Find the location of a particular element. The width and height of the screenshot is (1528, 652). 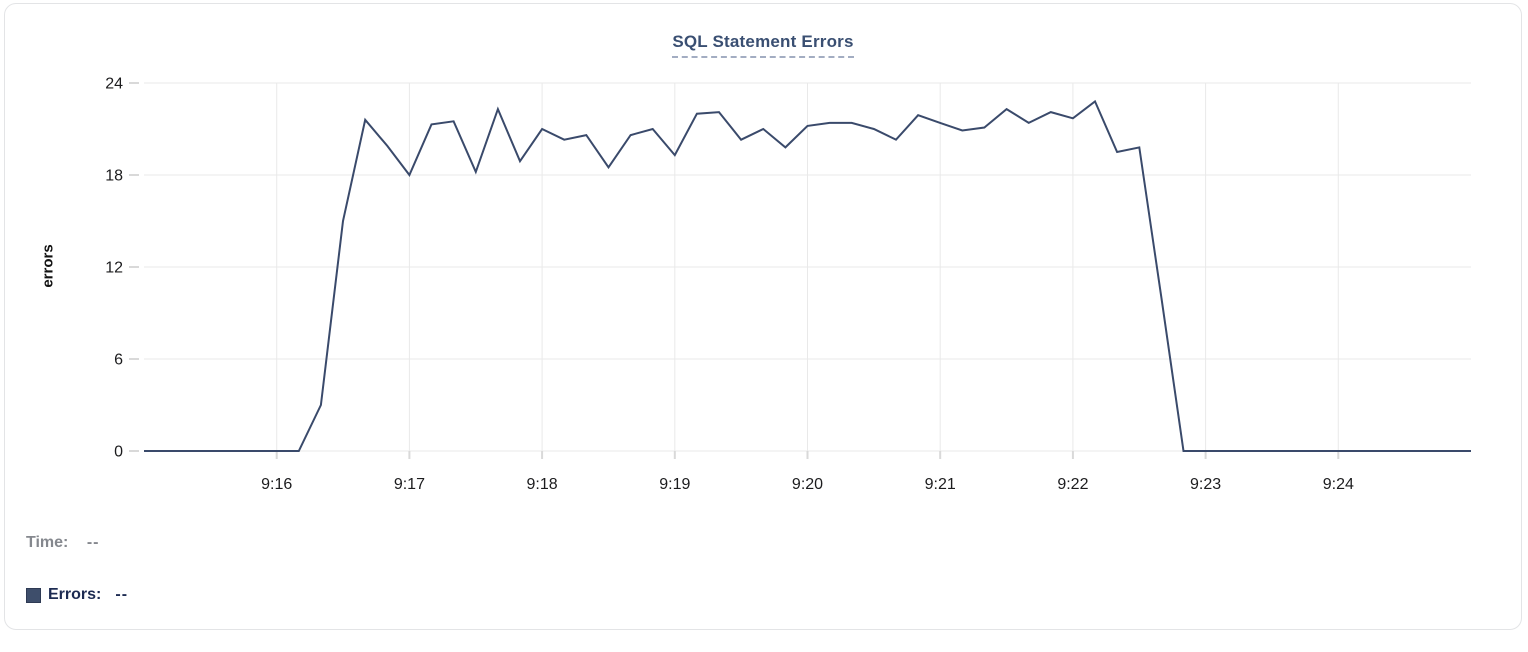

chart-title-wrap: SQL Statement Errors is located at coordinates (763, 45).